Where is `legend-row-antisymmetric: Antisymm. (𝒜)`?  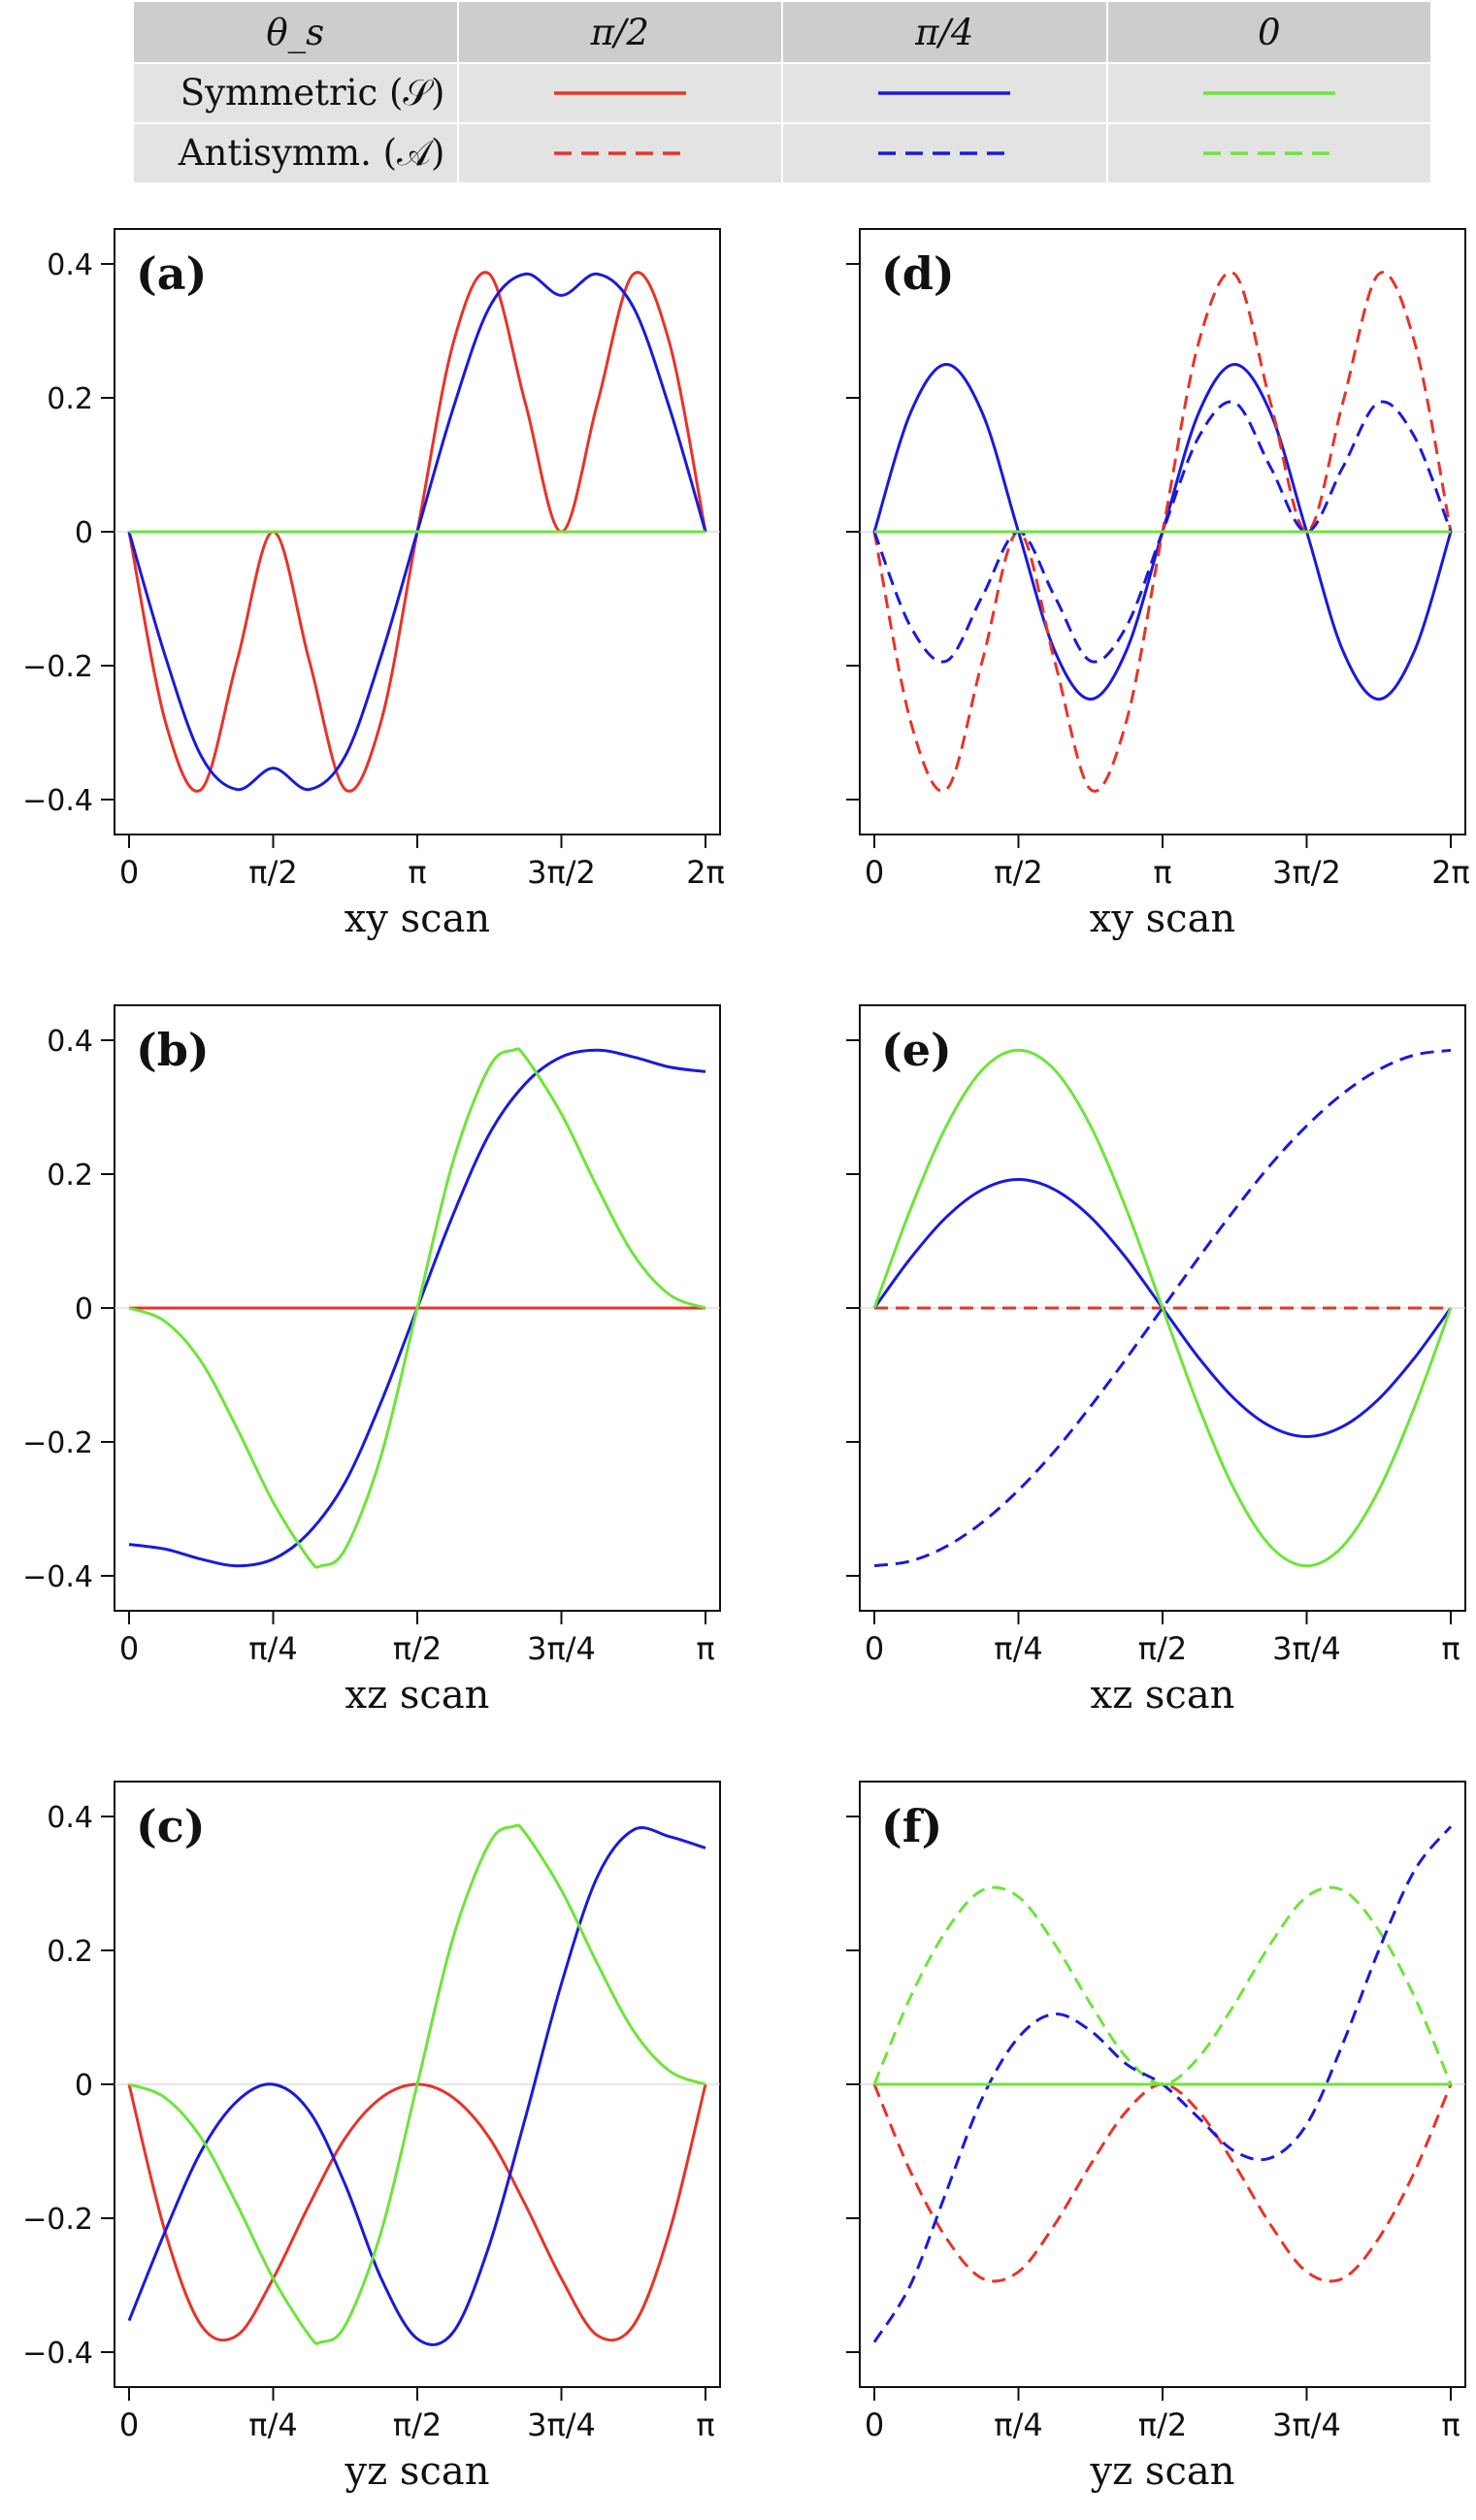
legend-row-antisymmetric: Antisymm. (𝒜) is located at coordinates (782, 153).